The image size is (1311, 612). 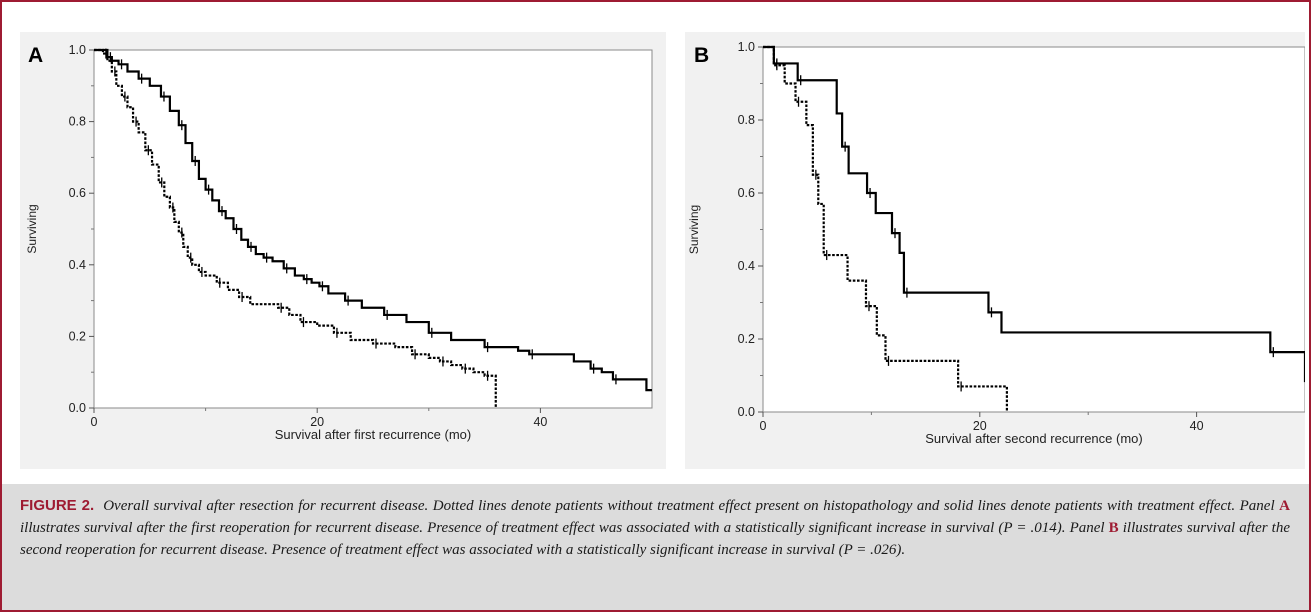 What do you see at coordinates (317, 422) in the screenshot?
I see `chart-0-x-tick-label: 20` at bounding box center [317, 422].